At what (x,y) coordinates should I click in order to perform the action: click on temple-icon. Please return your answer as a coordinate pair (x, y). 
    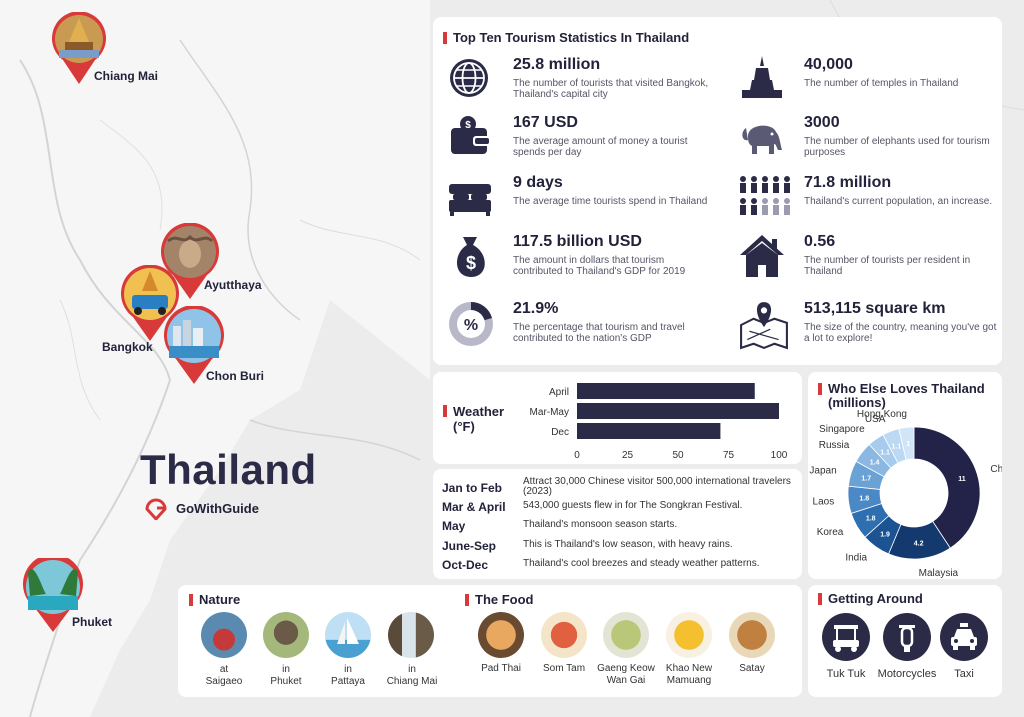
    Looking at the image, I should click on (762, 77).